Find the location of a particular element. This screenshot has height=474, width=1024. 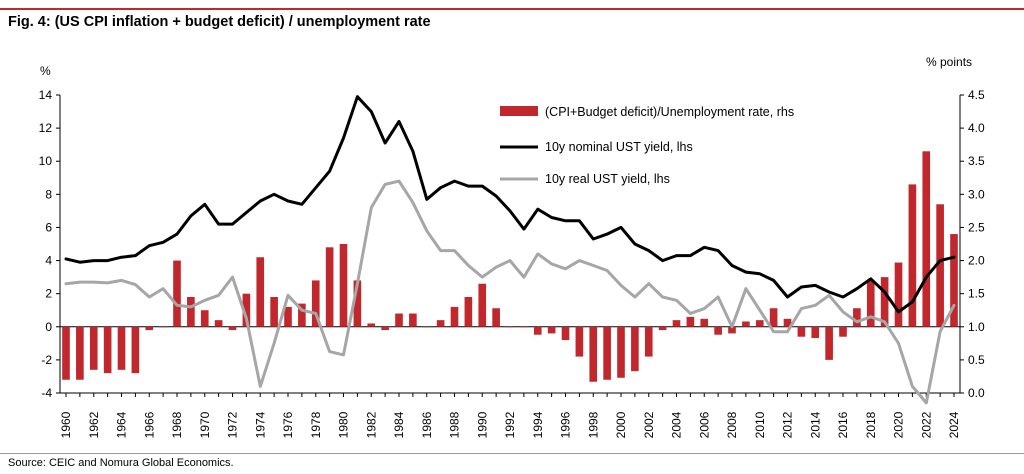

x-tick-label: 2012 is located at coordinates (788, 424).